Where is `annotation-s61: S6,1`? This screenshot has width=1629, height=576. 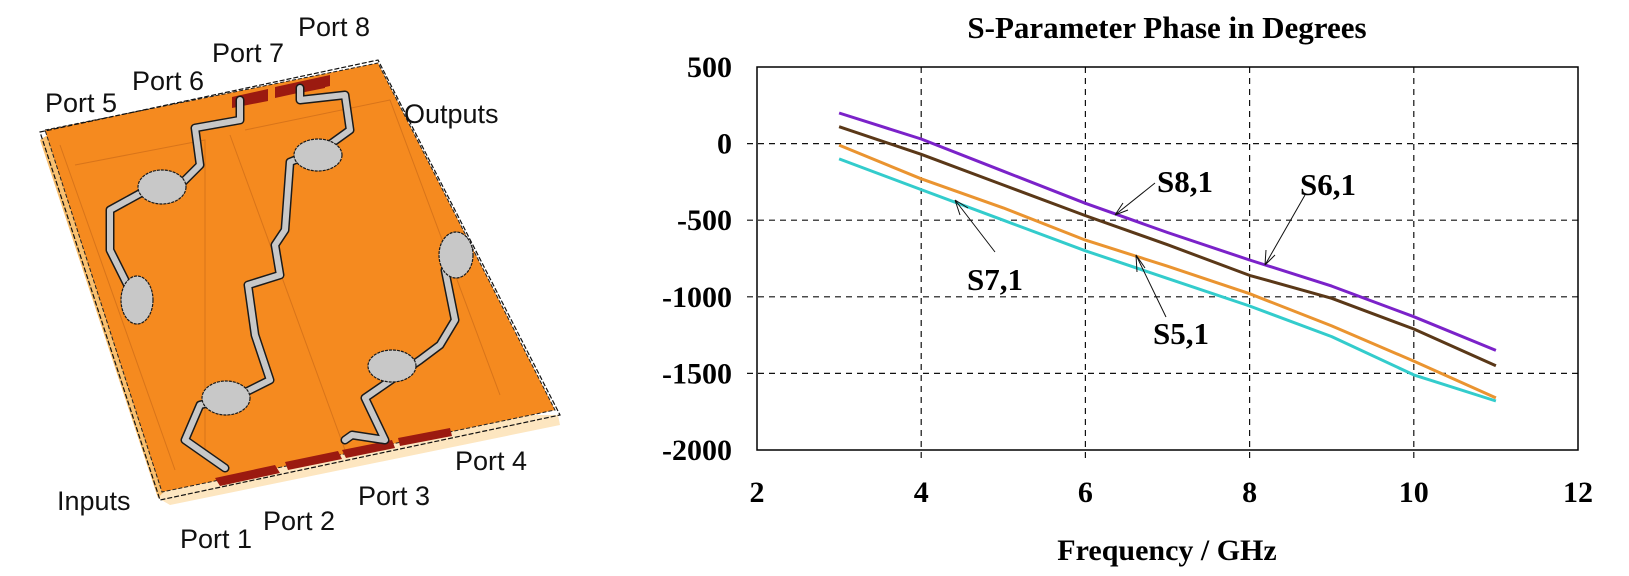 annotation-s61: S6,1 is located at coordinates (1328, 184).